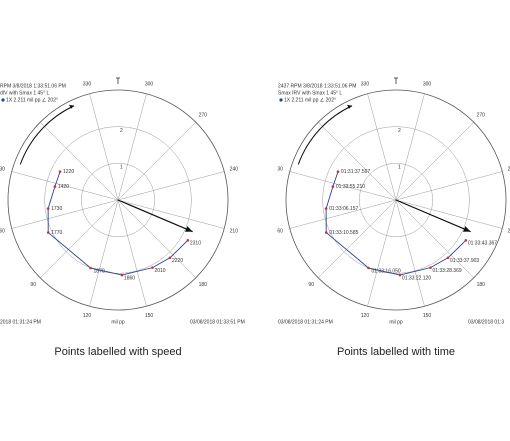  Describe the element at coordinates (350, 187) in the screenshot. I see `point-label: 01:33:55.210` at that location.